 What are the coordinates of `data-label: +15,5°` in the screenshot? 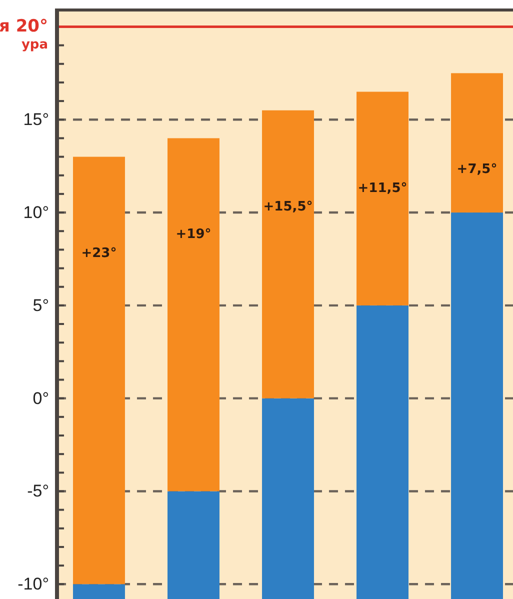 It's located at (288, 206).